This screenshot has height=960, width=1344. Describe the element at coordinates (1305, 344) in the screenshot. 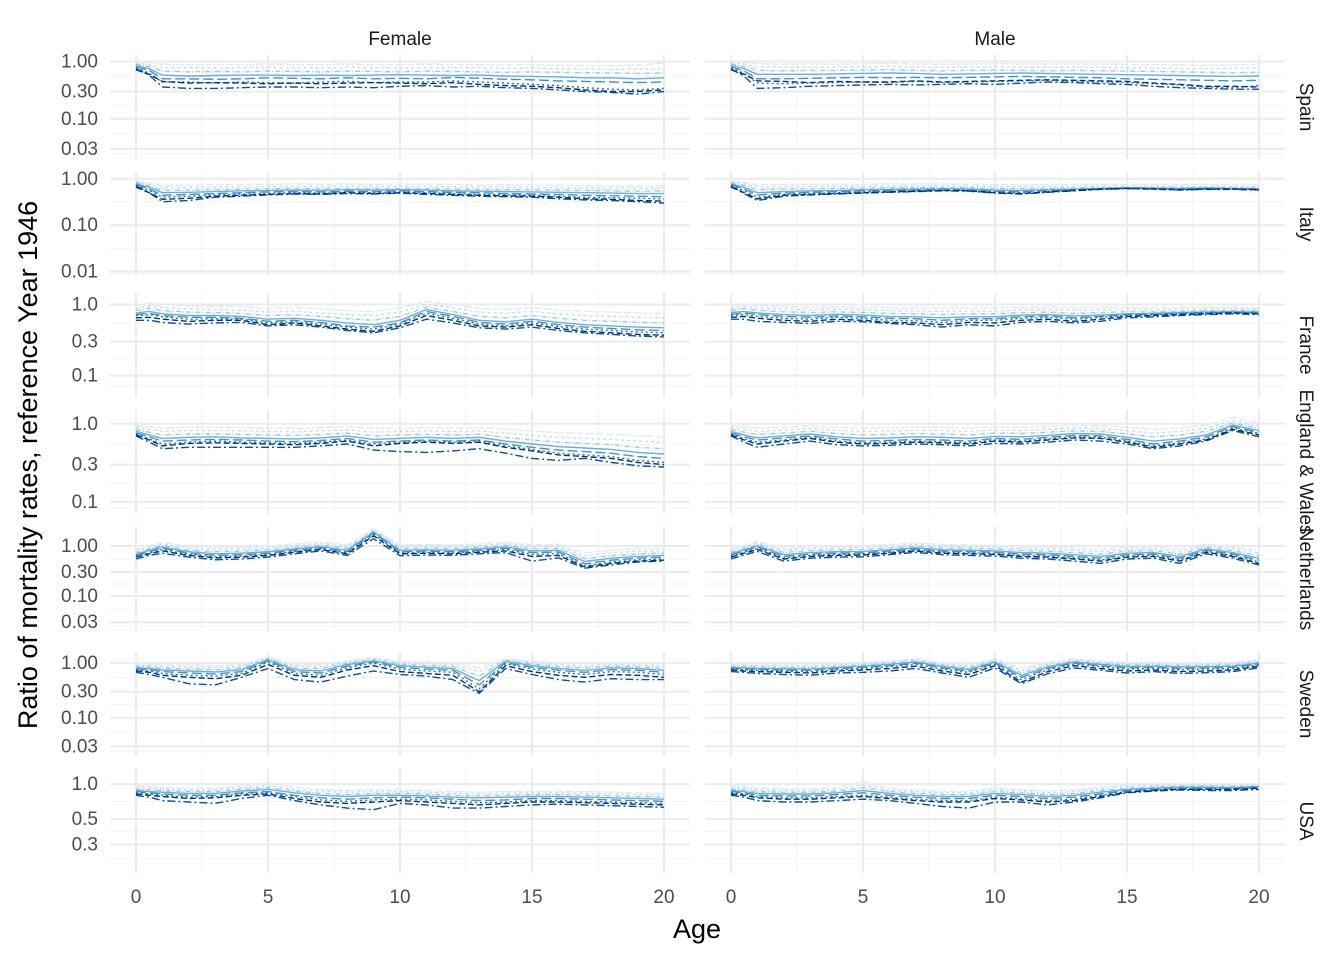

I see `strip-label-france: France` at that location.